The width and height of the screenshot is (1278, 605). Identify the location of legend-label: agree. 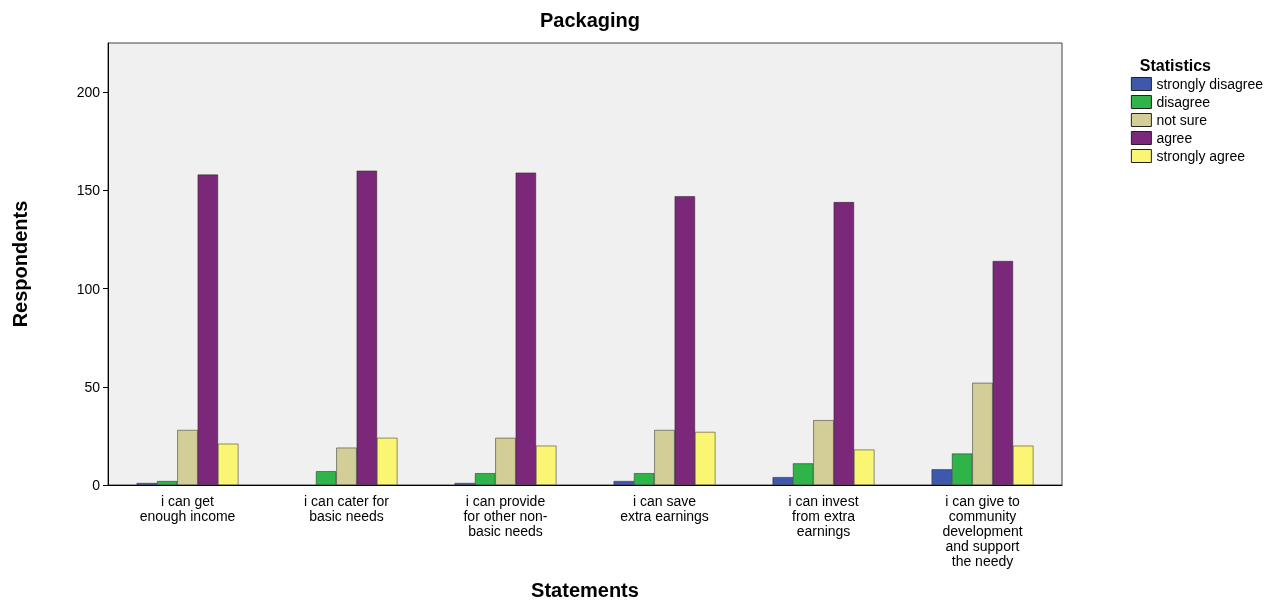
(1174, 138).